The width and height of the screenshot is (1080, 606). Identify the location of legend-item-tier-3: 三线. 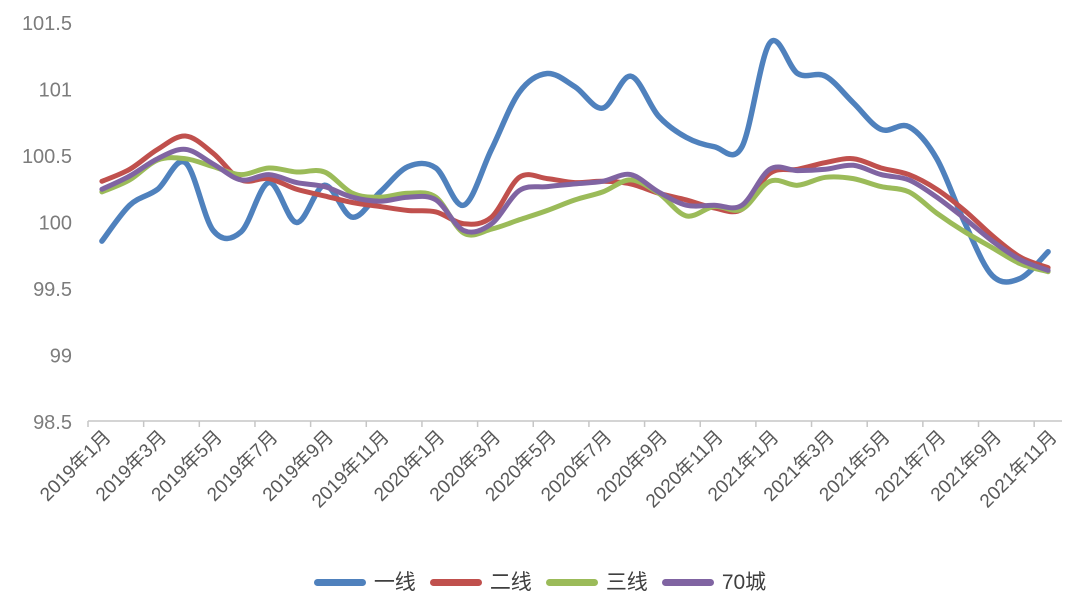
(596, 582).